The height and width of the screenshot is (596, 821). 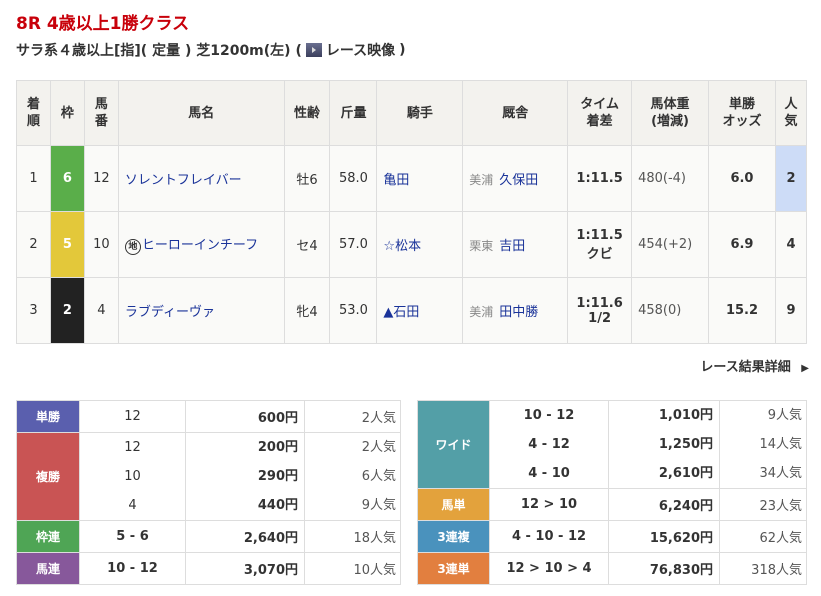 What do you see at coordinates (307, 113) in the screenshot?
I see `column-header: 性齢` at bounding box center [307, 113].